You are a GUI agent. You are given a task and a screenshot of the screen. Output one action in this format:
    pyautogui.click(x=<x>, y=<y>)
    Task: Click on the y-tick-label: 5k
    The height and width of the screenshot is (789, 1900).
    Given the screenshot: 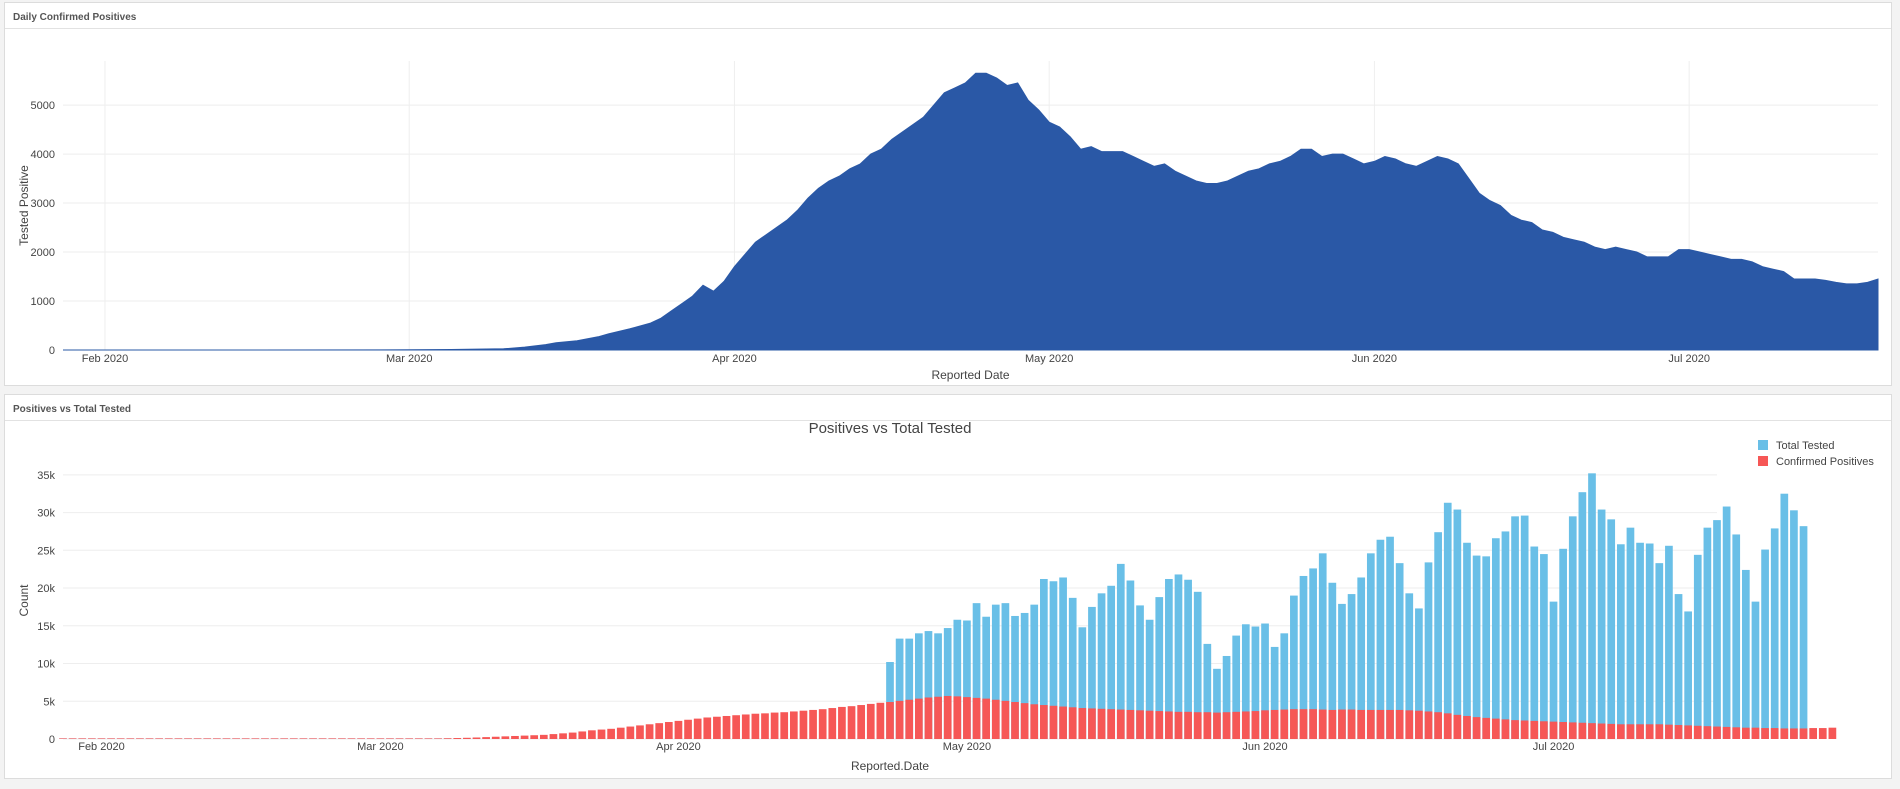 What is the action you would take?
    pyautogui.click(x=49, y=702)
    